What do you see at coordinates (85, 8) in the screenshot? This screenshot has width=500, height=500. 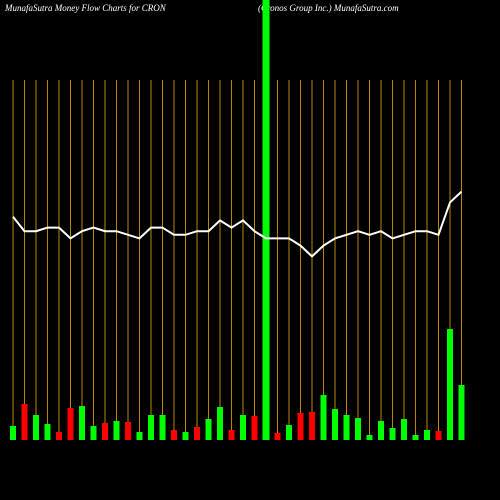 I see `chart-title: MunafaSutra Money Flow Charts for CRON` at bounding box center [85, 8].